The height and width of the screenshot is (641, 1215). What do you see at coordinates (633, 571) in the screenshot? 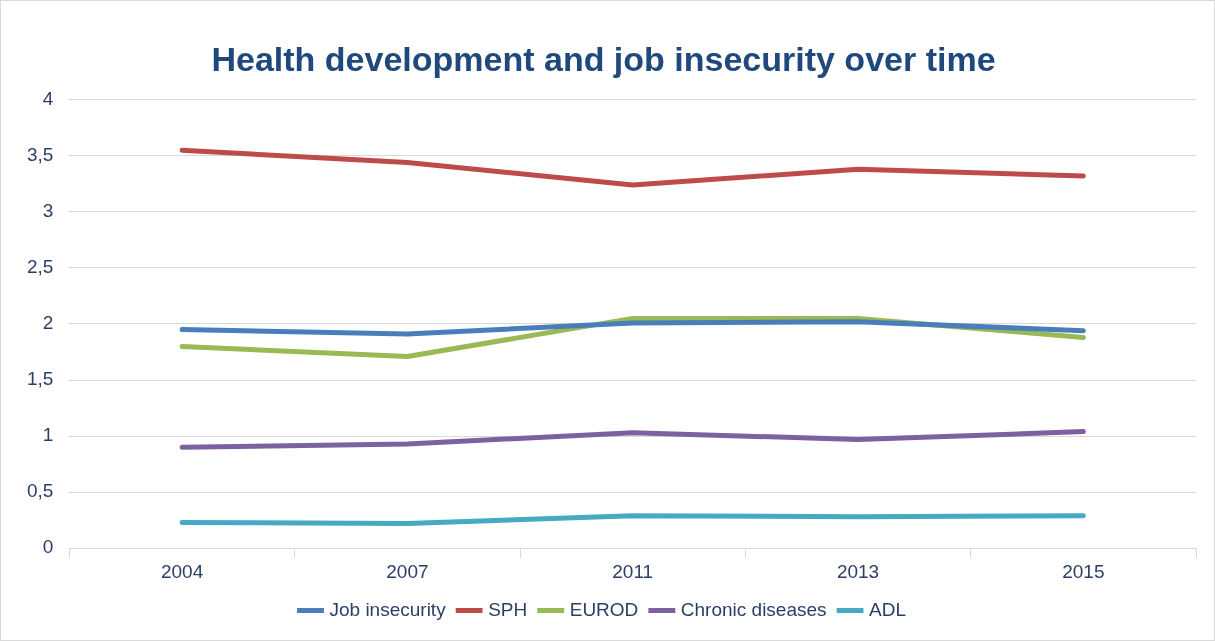
I see `x-tick-label: 2011` at bounding box center [633, 571].